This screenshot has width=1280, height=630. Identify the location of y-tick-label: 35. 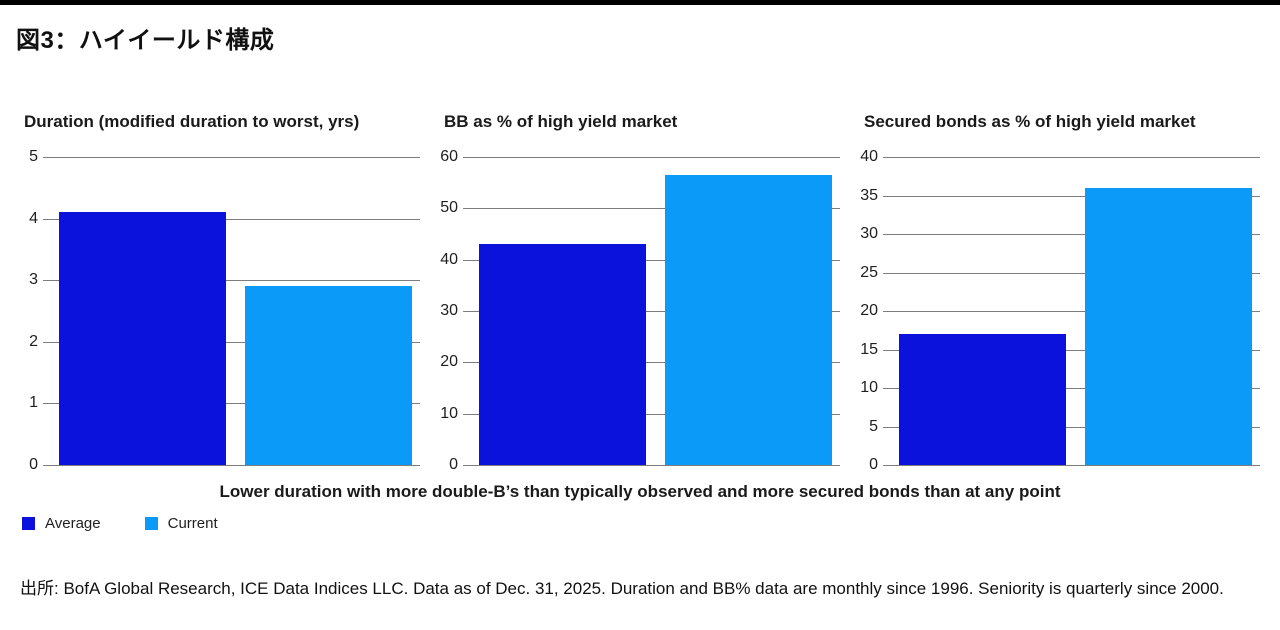
(869, 195).